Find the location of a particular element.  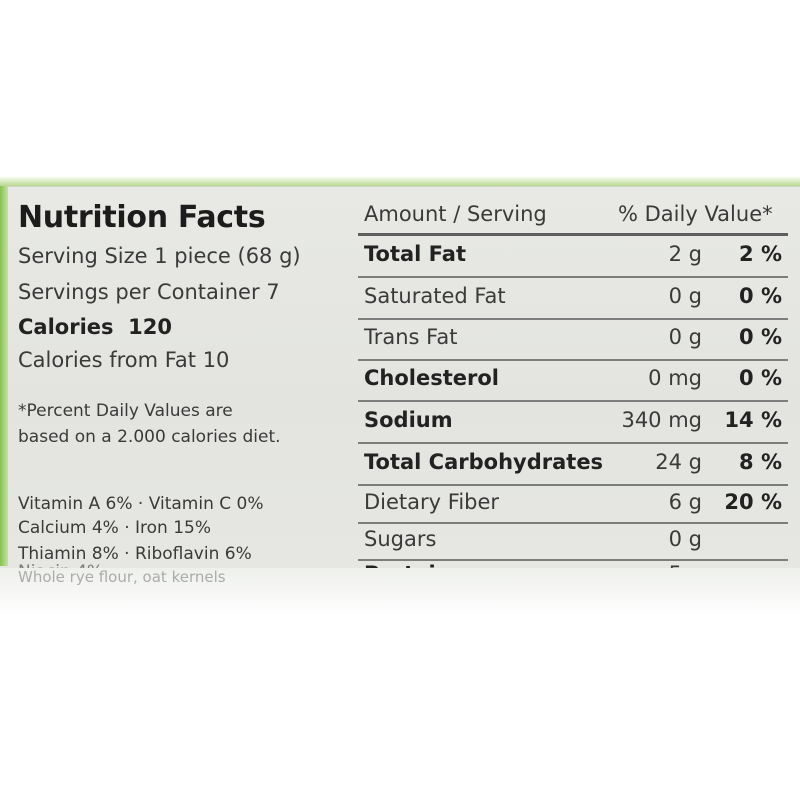

row-amount-saturated-fat: 0 g is located at coordinates (685, 296).